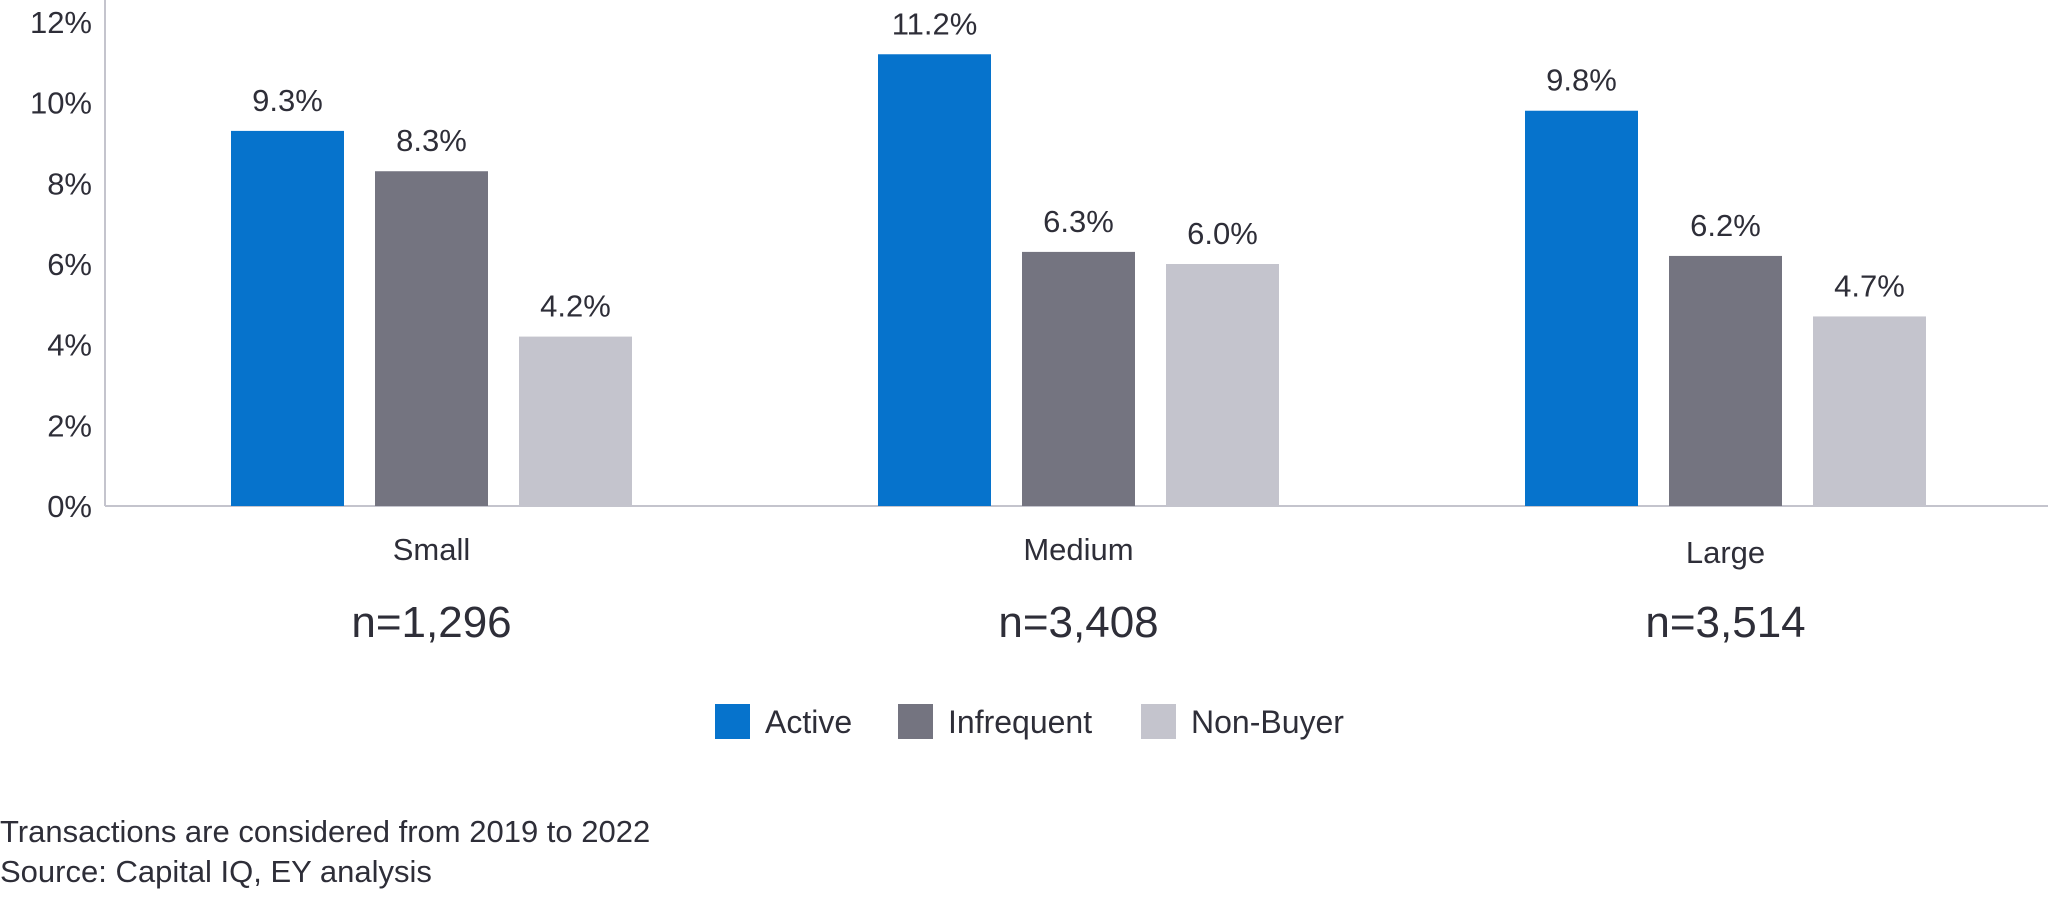 The width and height of the screenshot is (2048, 897). I want to click on bar-infrequent-medium, so click(1078, 378).